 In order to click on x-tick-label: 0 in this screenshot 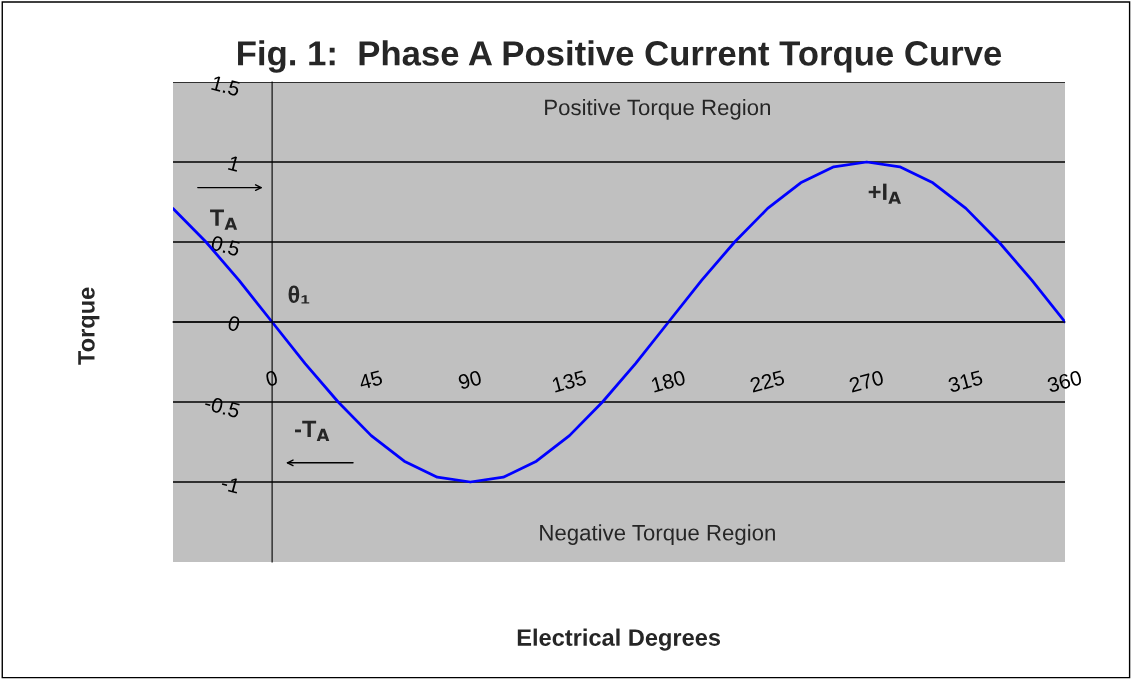, I will do `click(271, 378)`.